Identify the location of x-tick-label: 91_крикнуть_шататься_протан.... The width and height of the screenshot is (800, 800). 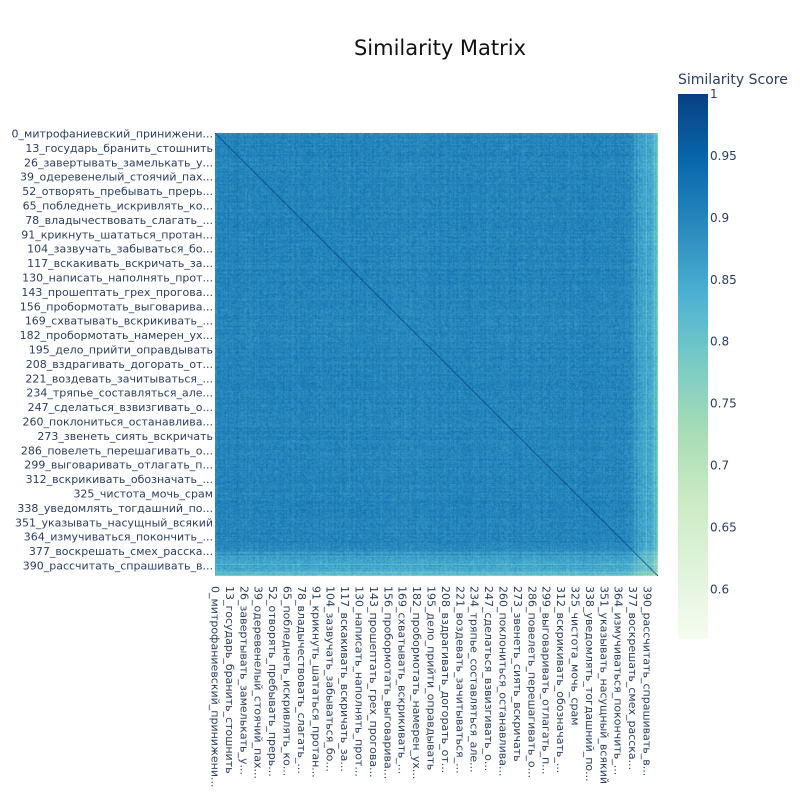
(315, 682).